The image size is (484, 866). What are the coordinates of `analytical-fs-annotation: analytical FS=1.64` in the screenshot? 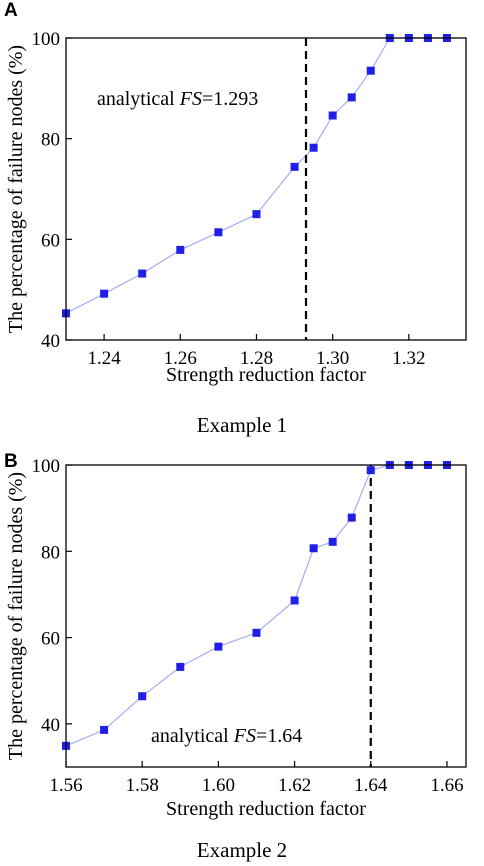 It's located at (226, 736).